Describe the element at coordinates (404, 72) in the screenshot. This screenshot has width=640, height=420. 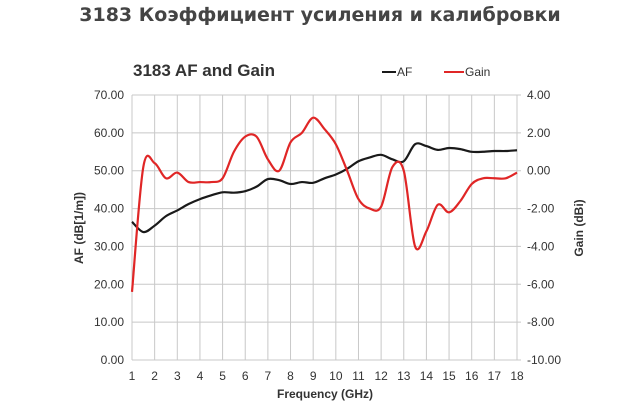
I see `legend-af-label: AF` at that location.